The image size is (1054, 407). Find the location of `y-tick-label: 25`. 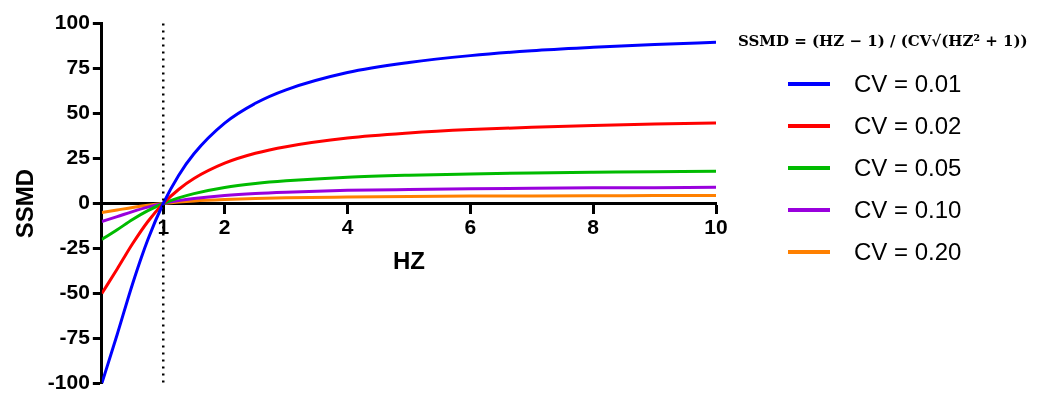

y-tick-label: 25 is located at coordinates (78, 157).